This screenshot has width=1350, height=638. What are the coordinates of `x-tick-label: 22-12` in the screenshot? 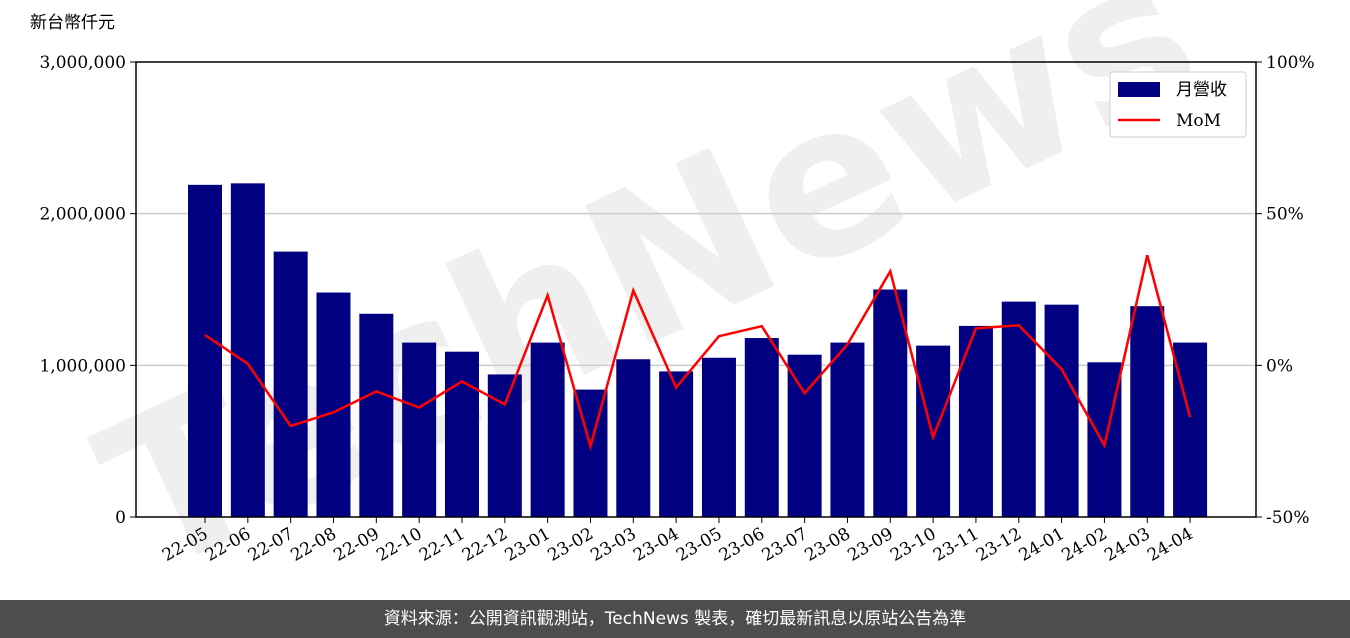 It's located at (485, 545).